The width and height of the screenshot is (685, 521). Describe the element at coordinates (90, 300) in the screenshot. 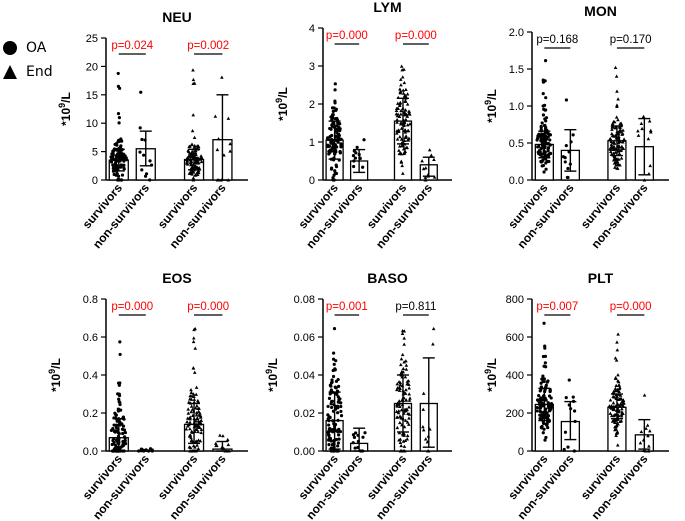

I see `y-tick-label: 0.8` at that location.